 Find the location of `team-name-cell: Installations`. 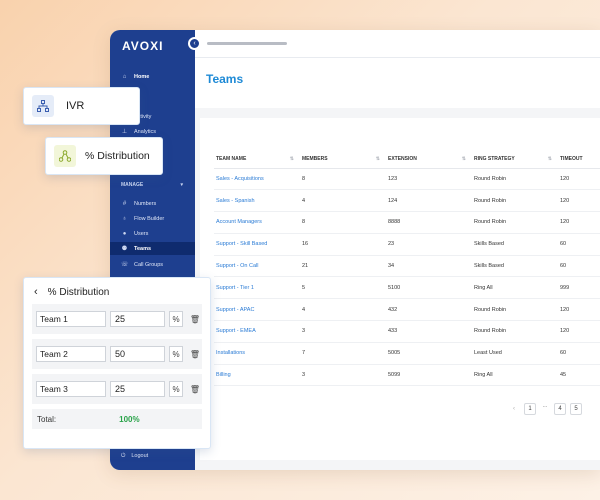

team-name-cell: Installations is located at coordinates (257, 353).